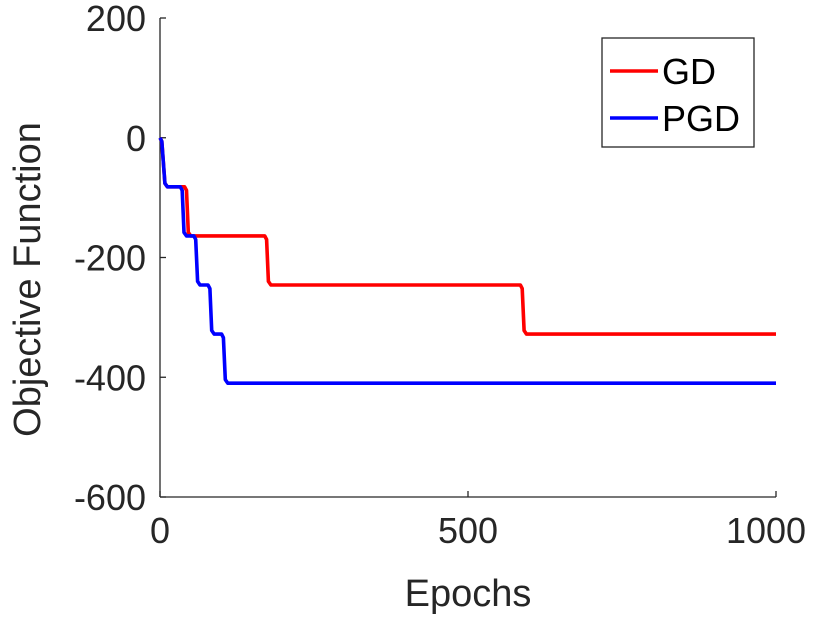 The height and width of the screenshot is (618, 830). I want to click on x-tick-label: 0, so click(160, 530).